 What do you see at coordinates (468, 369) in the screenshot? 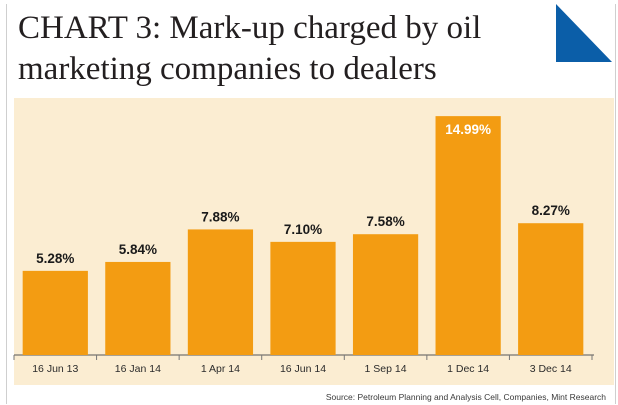
I see `x-tick-label-6: 1 Dec 14` at bounding box center [468, 369].